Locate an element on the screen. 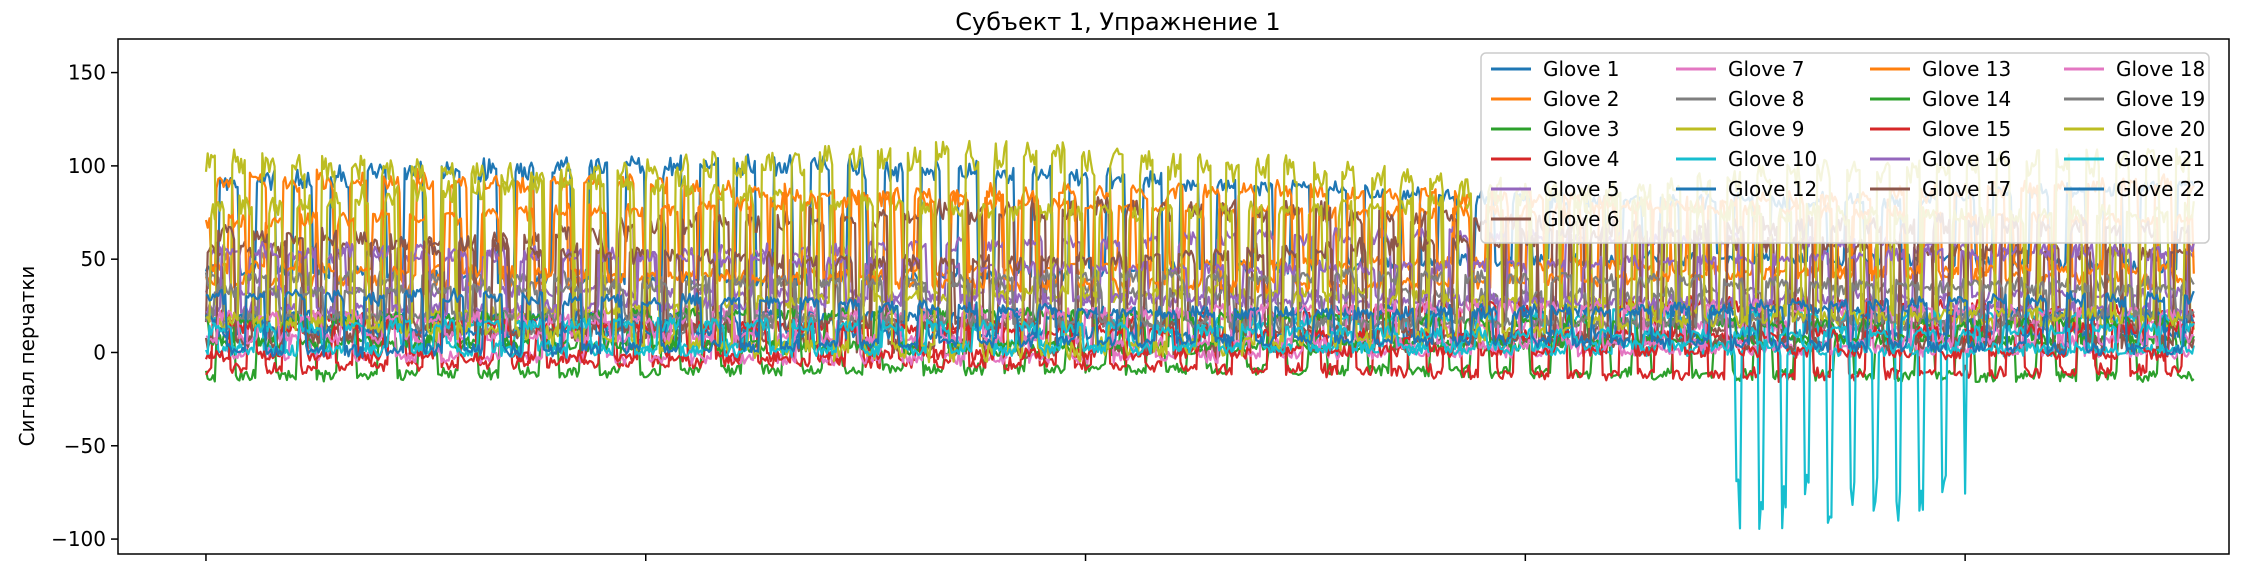 The image size is (2242, 573). legend-item: Glove 8 is located at coordinates (1740, 99).